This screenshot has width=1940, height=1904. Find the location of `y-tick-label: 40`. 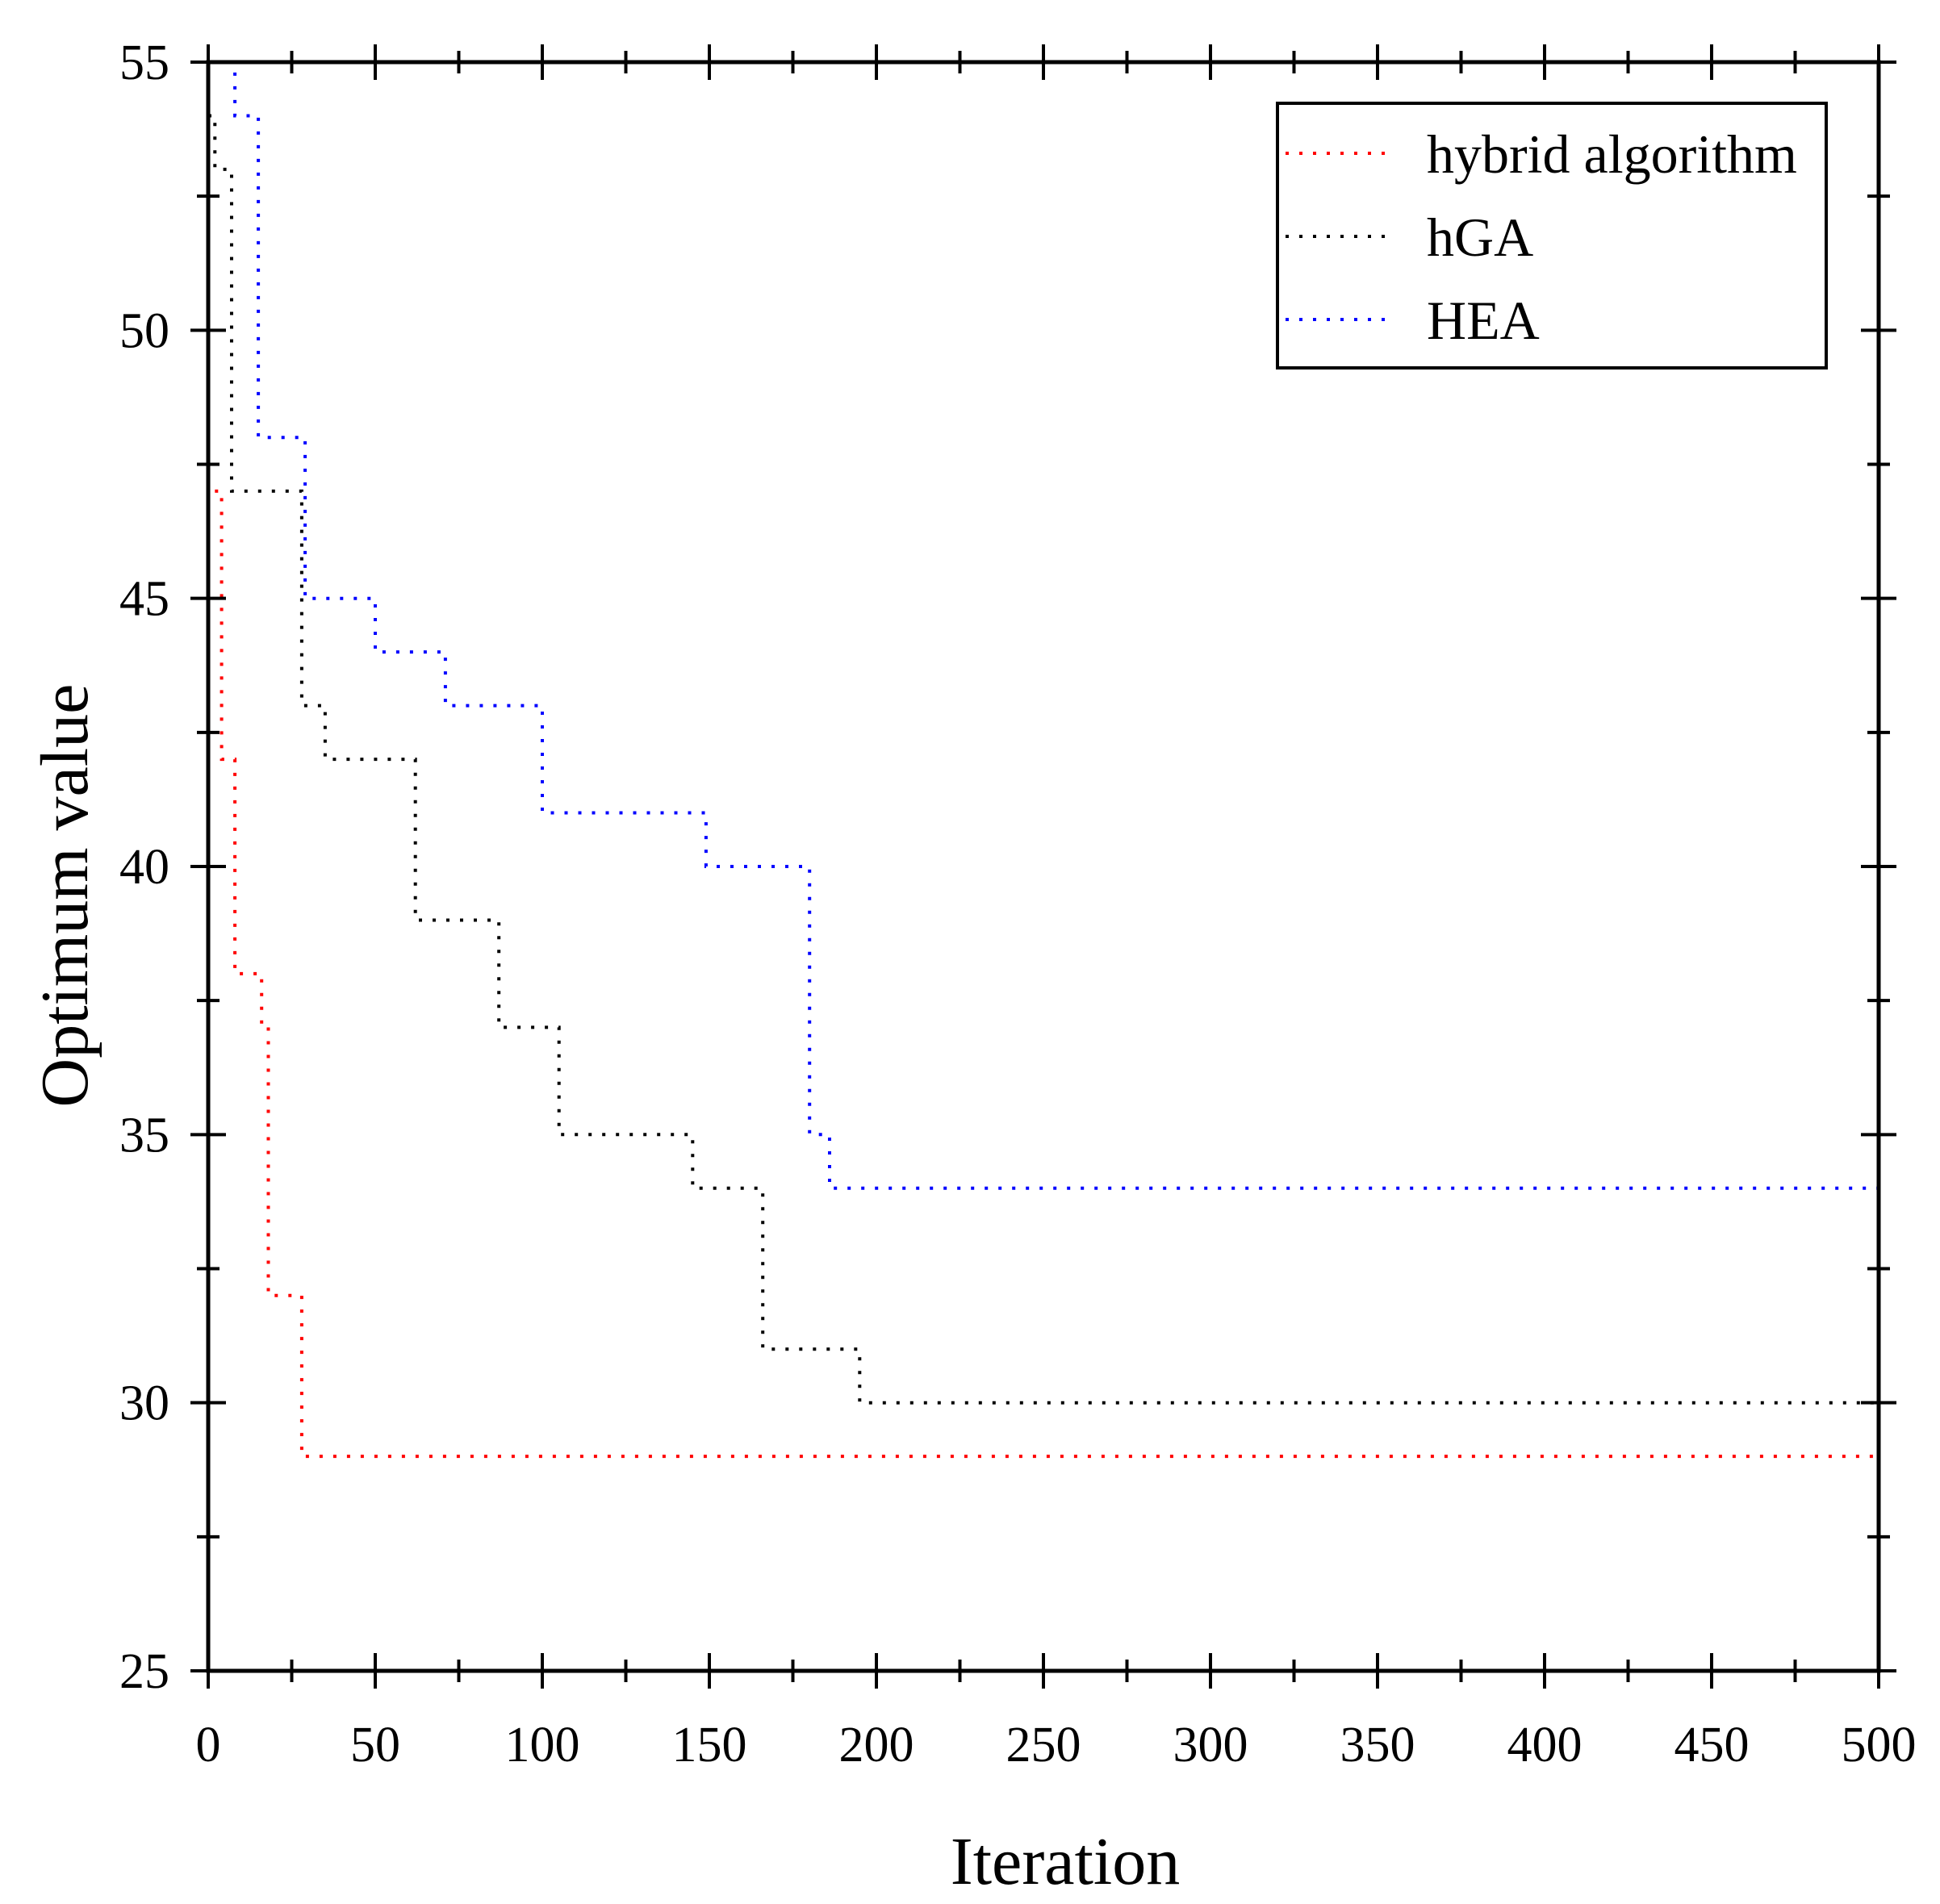

y-tick-label: 40 is located at coordinates (144, 867).